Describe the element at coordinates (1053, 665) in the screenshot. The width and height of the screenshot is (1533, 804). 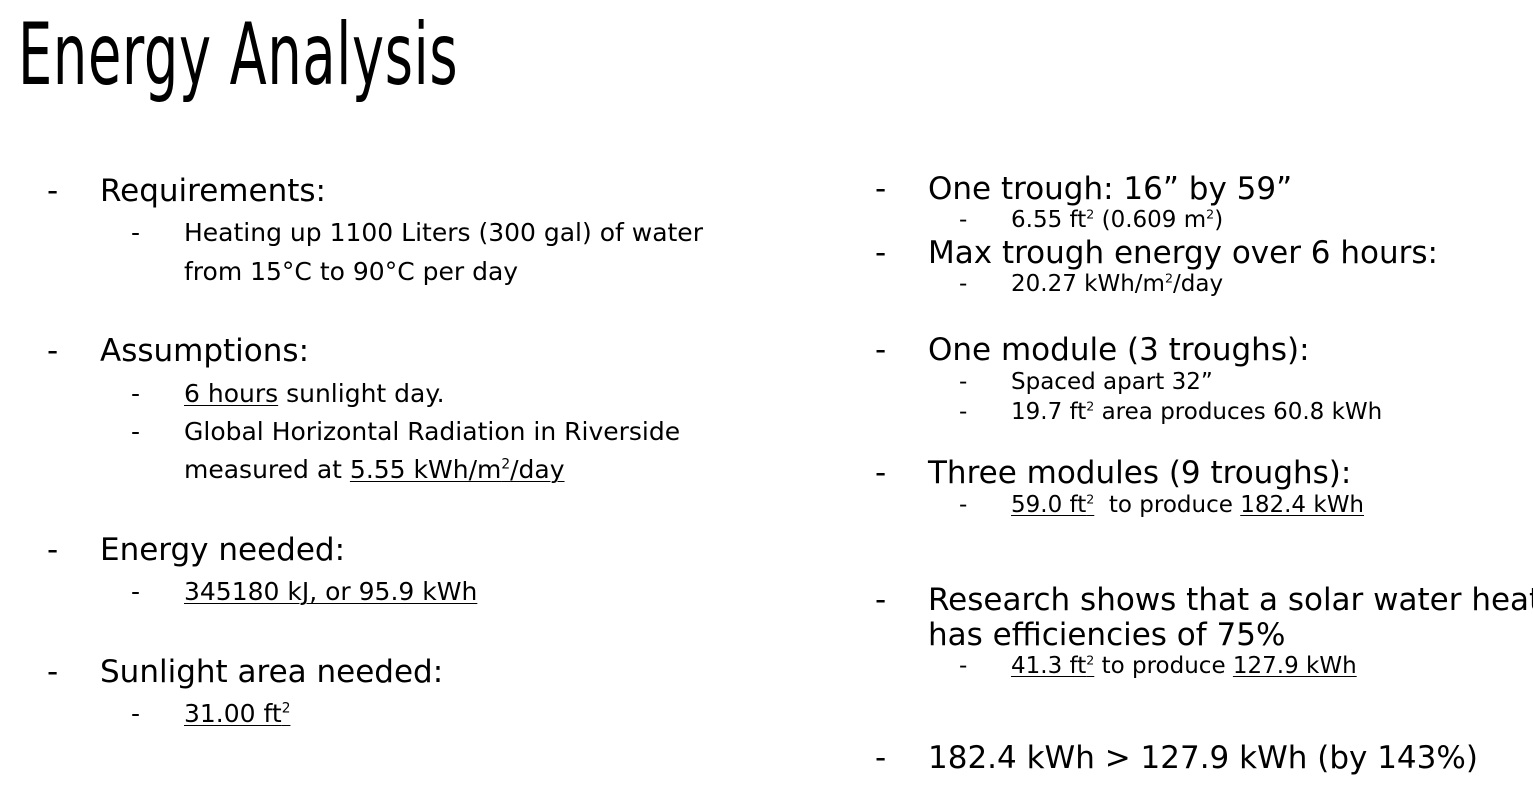
I see `research-area: 41.3 ft2` at that location.